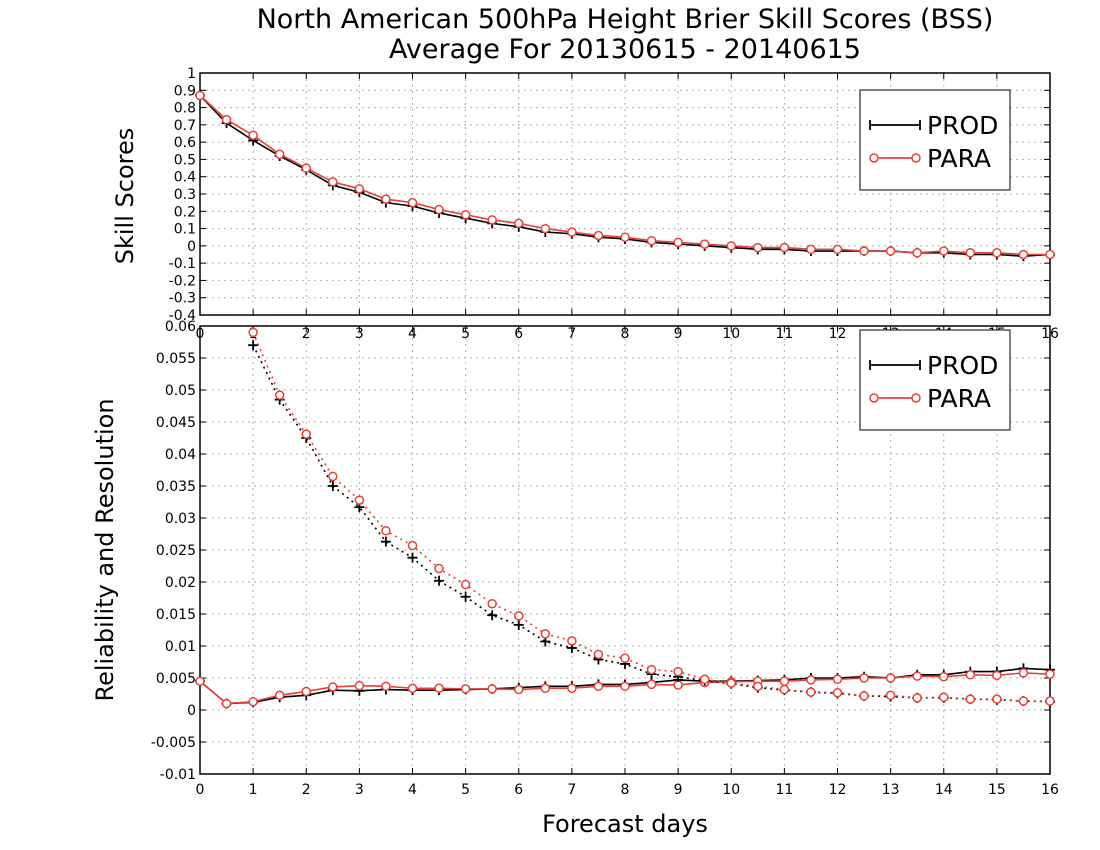  I want to click on y-tick-label: 0.4, so click(185, 178).